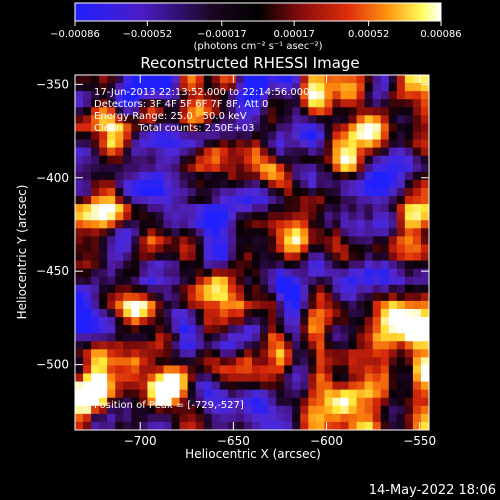  I want to click on colorbar-tick-label: −0.00052, so click(147, 34).